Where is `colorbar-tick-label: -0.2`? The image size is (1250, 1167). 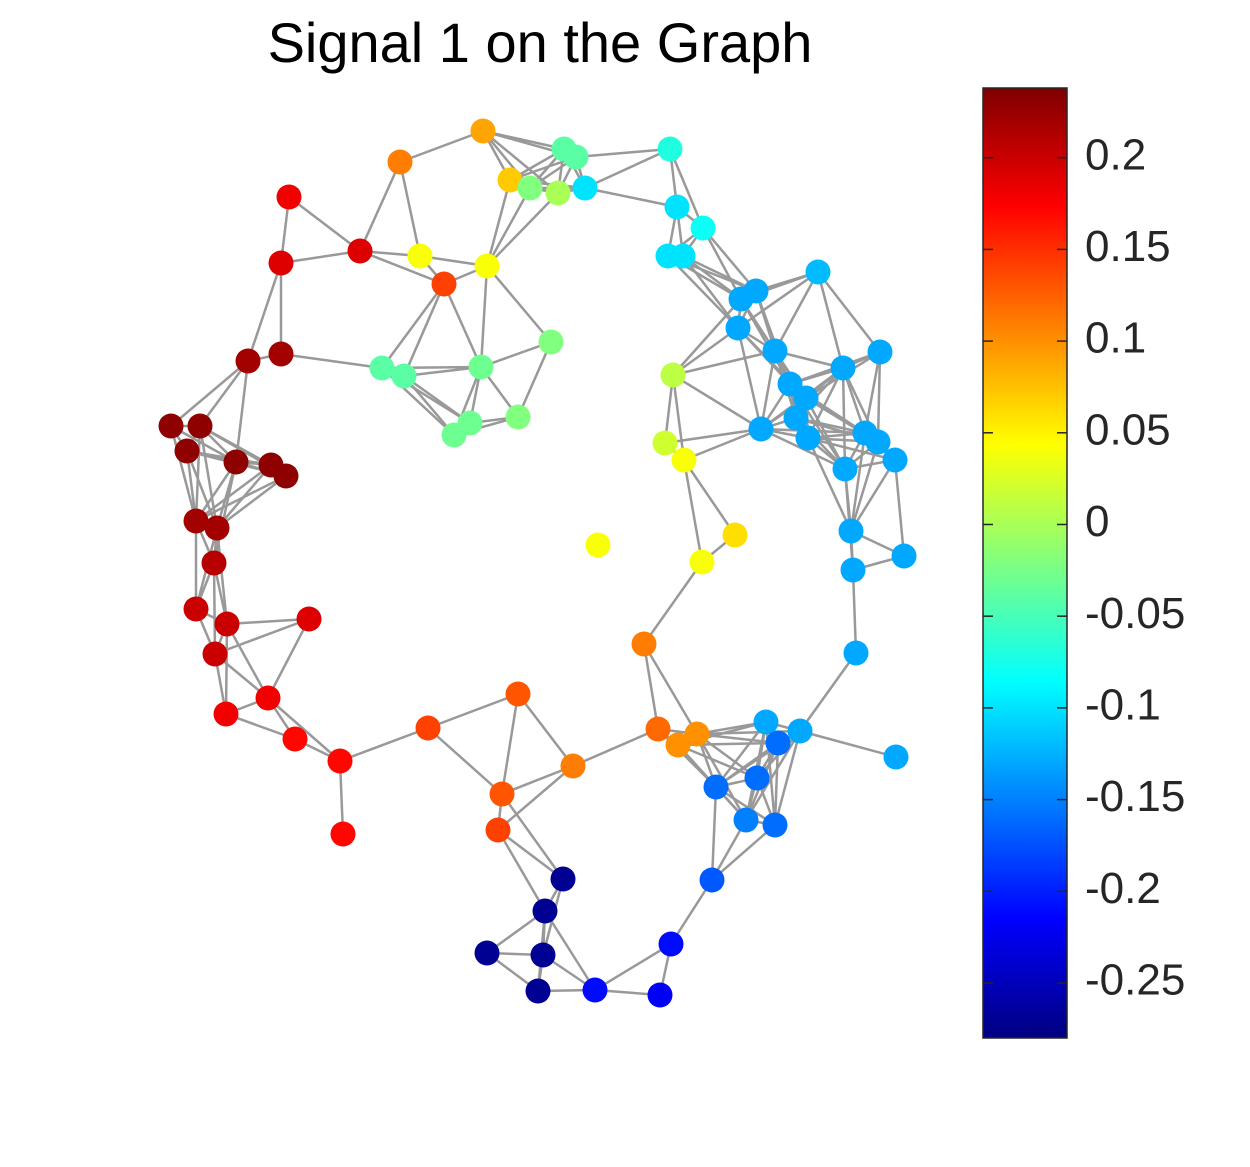
colorbar-tick-label: -0.2 is located at coordinates (1123, 888).